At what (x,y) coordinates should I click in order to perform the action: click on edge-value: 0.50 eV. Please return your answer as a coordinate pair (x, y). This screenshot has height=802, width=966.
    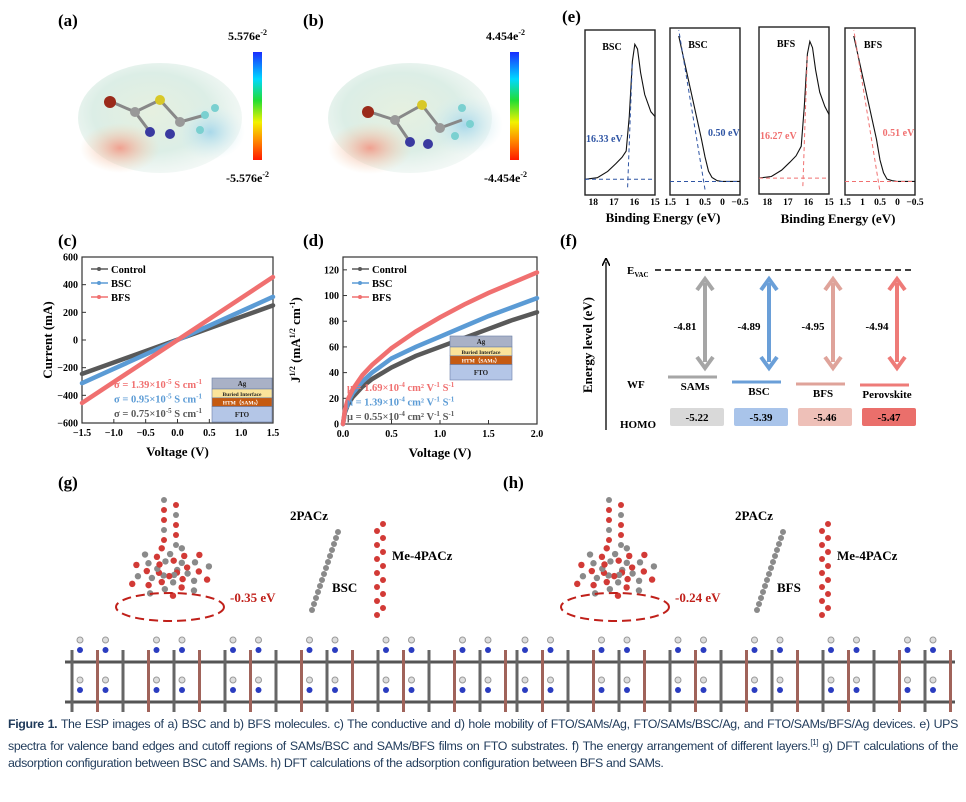
    Looking at the image, I should click on (724, 133).